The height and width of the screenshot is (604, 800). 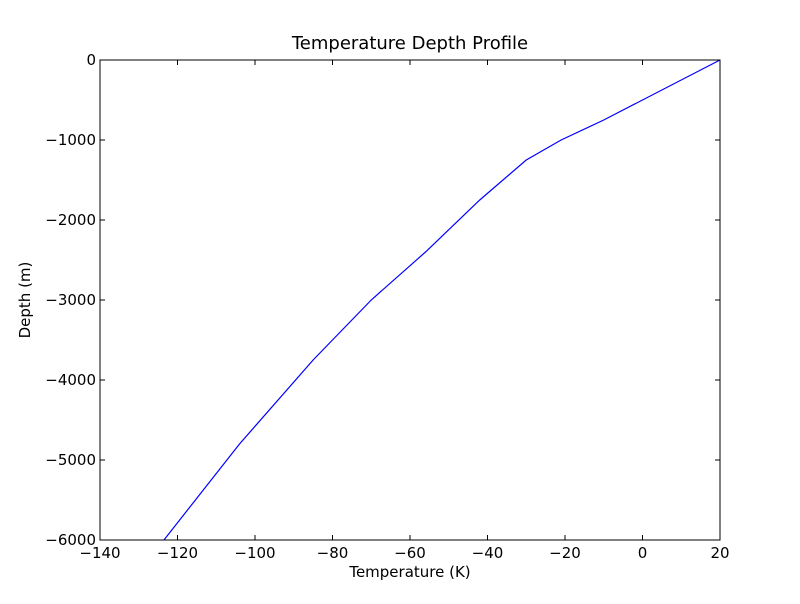 What do you see at coordinates (565, 553) in the screenshot?
I see `x-tick-label: −20` at bounding box center [565, 553].